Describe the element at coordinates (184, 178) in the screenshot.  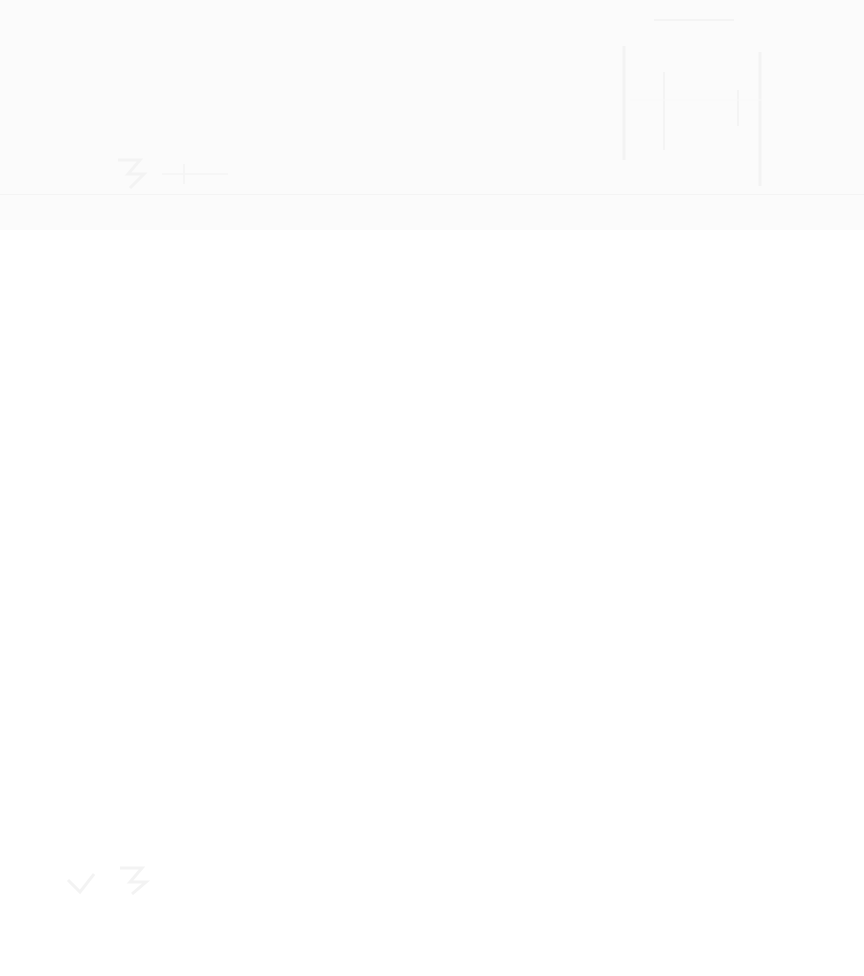
I see `faint-left-mark` at that location.